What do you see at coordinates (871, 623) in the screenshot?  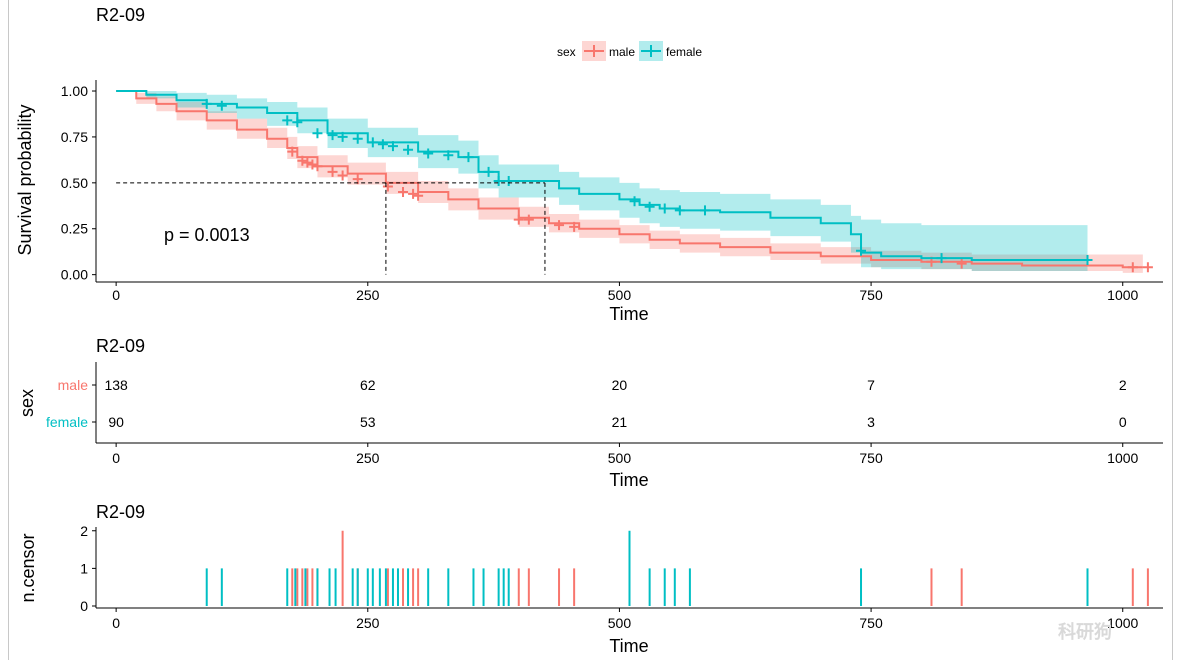 I see `censor-xtick-label: 750` at bounding box center [871, 623].